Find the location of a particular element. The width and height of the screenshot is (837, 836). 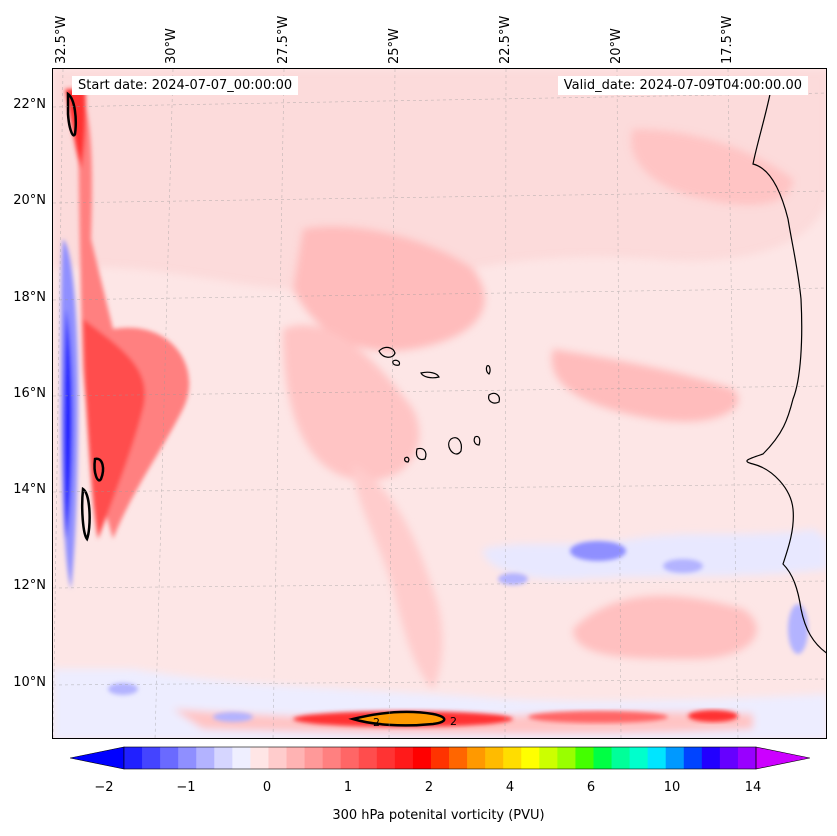

lat-label-14n: 14°N is located at coordinates (29, 489).